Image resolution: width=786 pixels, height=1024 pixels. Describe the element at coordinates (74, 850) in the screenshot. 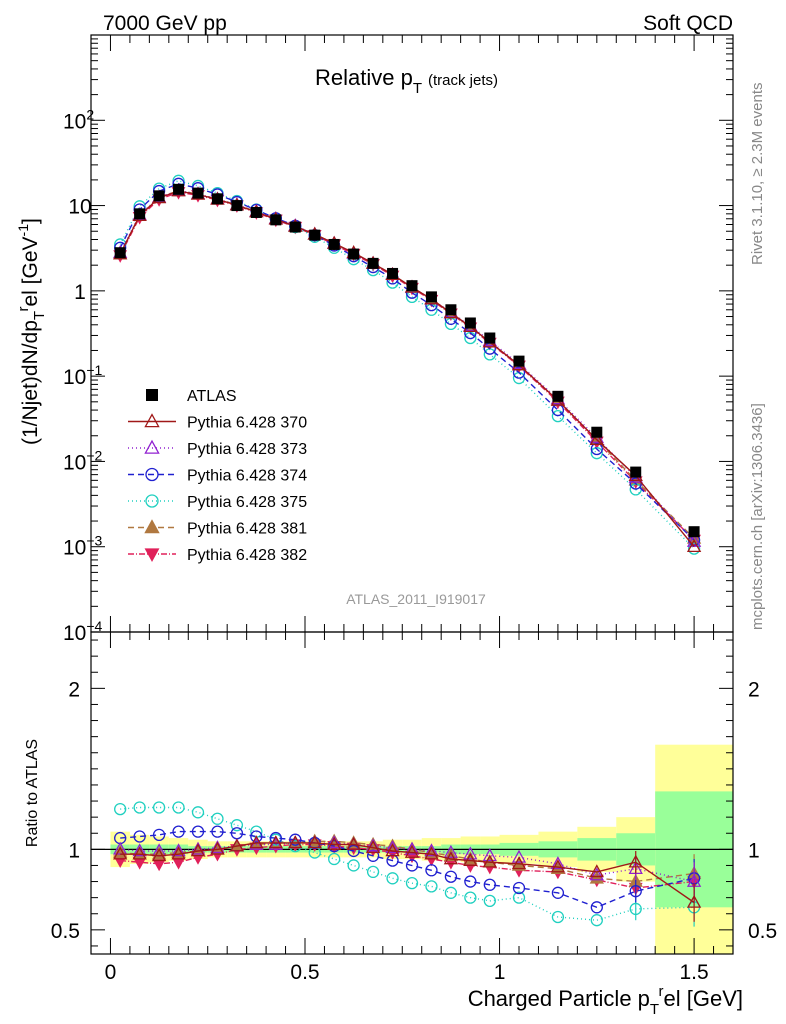

I see `ratio-ytick-label-left: 1` at that location.